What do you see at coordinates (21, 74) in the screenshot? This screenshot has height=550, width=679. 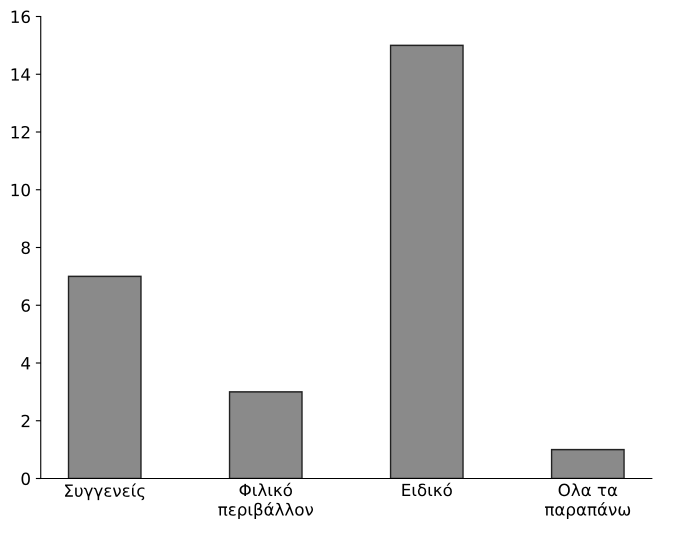 I see `y-tick-label: 14` at bounding box center [21, 74].